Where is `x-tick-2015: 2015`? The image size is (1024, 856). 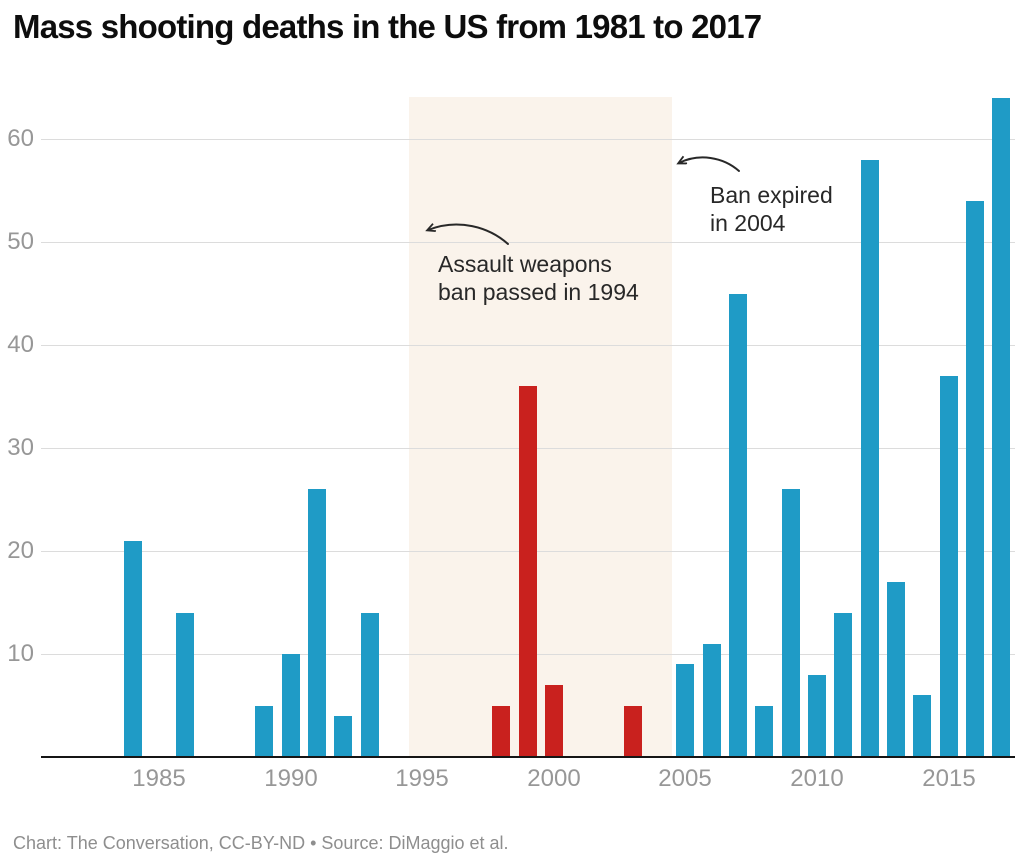
x-tick-2015: 2015 is located at coordinates (949, 778).